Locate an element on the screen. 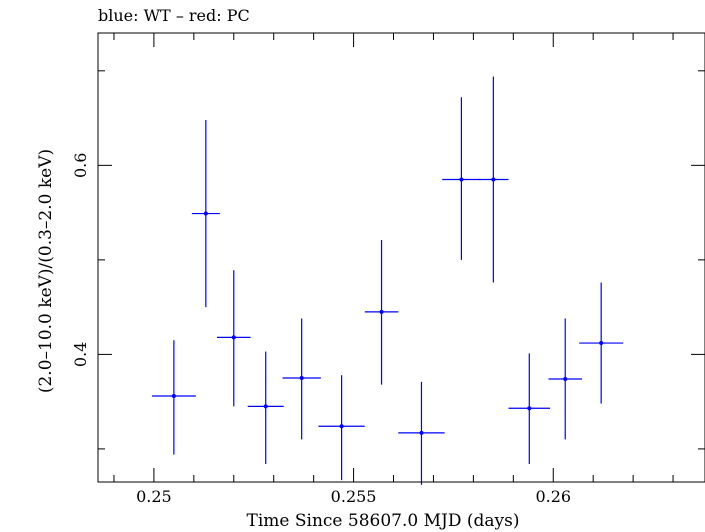 The height and width of the screenshot is (532, 705). x-tick-label: 0.26 is located at coordinates (553, 496).